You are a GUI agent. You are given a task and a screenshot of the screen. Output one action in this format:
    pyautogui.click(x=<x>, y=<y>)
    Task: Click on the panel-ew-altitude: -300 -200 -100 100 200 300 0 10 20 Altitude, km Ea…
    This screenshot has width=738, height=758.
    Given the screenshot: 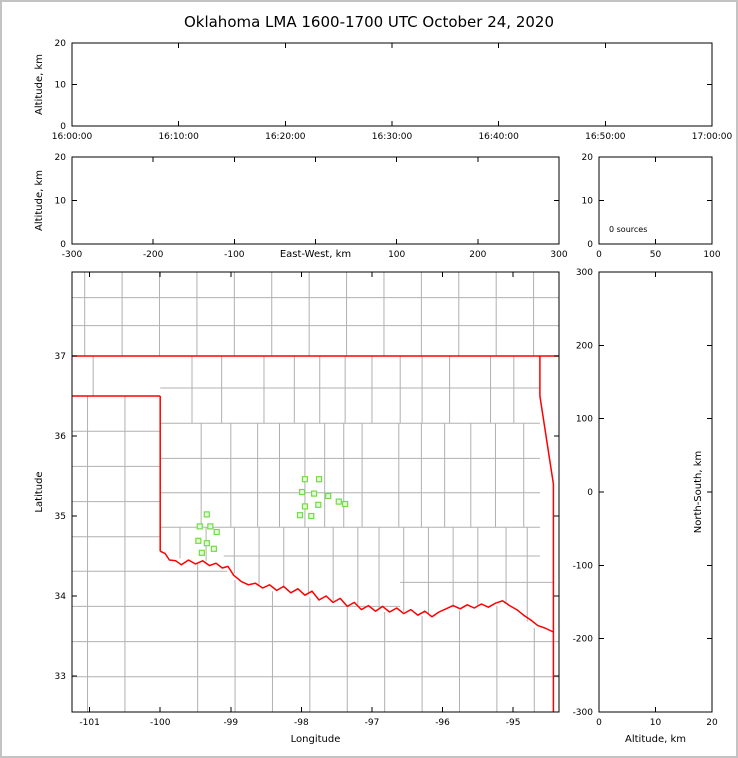 What is the action you would take?
    pyautogui.click(x=301, y=206)
    